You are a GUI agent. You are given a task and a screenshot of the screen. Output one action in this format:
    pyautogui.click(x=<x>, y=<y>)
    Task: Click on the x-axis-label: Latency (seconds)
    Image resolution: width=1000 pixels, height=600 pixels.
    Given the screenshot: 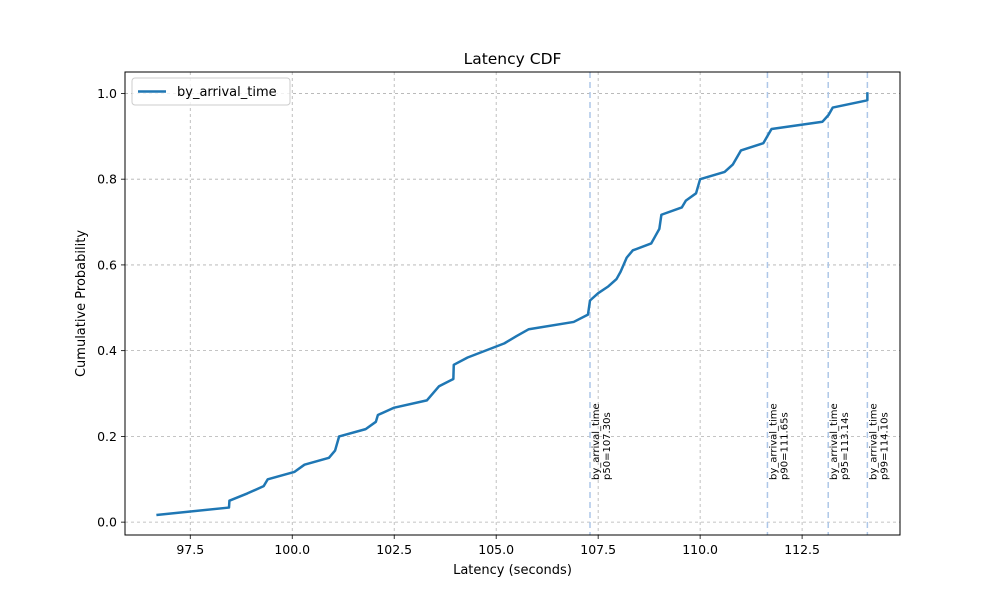 What is the action you would take?
    pyautogui.click(x=512, y=570)
    